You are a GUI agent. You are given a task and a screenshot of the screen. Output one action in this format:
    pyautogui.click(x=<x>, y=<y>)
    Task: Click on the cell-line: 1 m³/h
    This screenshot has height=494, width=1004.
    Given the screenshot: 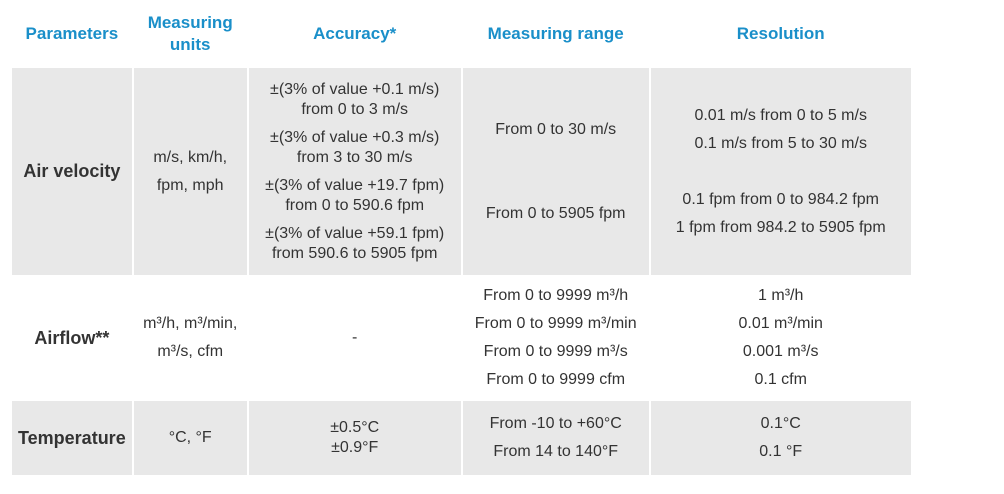 What is the action you would take?
    pyautogui.click(x=781, y=295)
    